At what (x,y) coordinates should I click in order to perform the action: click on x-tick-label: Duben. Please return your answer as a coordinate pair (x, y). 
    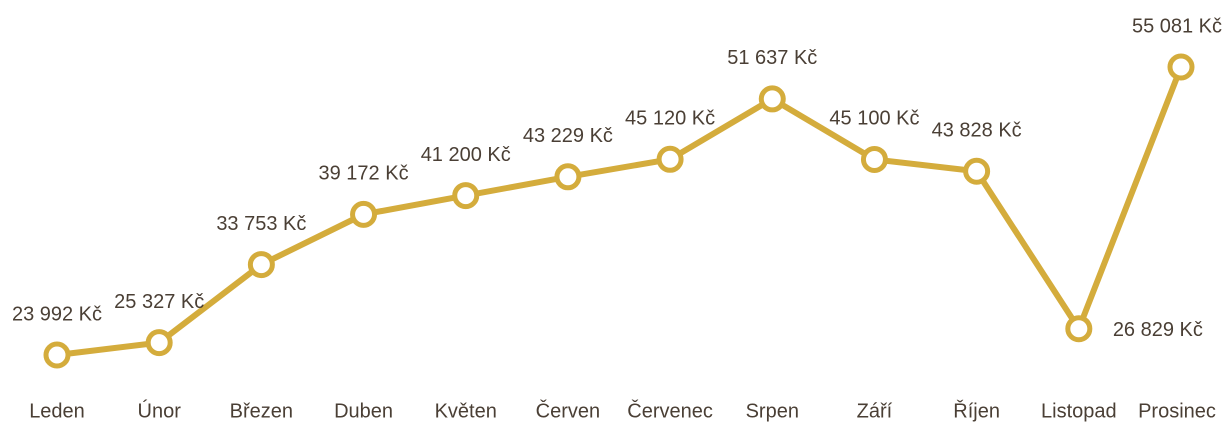
    Looking at the image, I should click on (363, 411).